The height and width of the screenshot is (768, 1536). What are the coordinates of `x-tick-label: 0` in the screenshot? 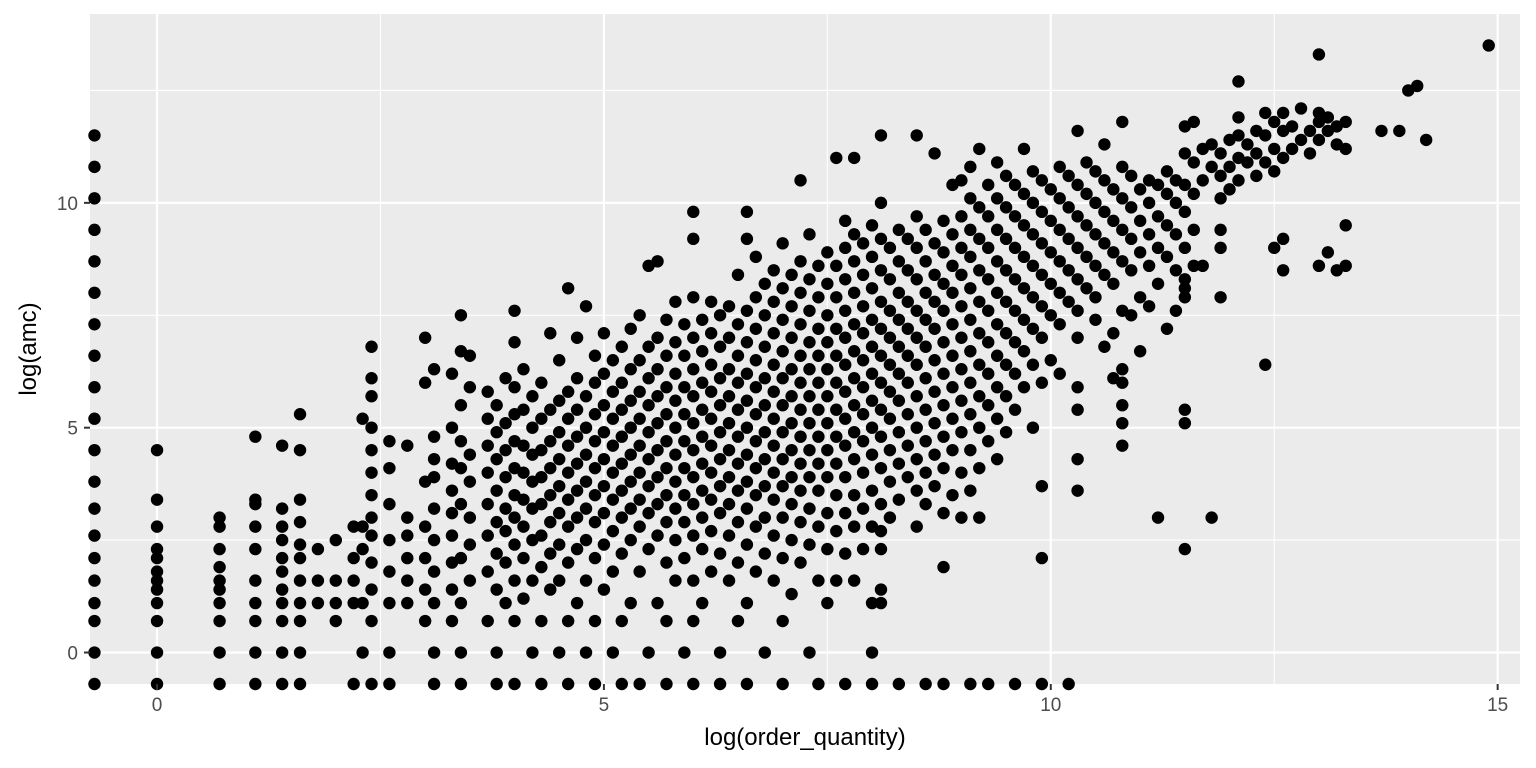 It's located at (157, 705).